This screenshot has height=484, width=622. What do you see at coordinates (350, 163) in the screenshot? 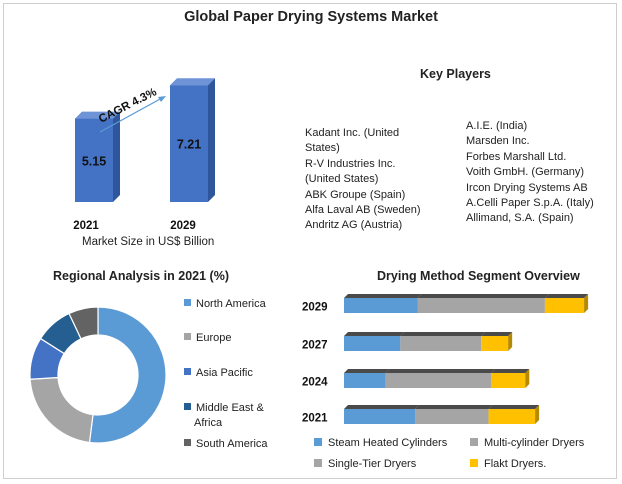
I see `key-player-item: R-V Industries Inc.` at bounding box center [350, 163].